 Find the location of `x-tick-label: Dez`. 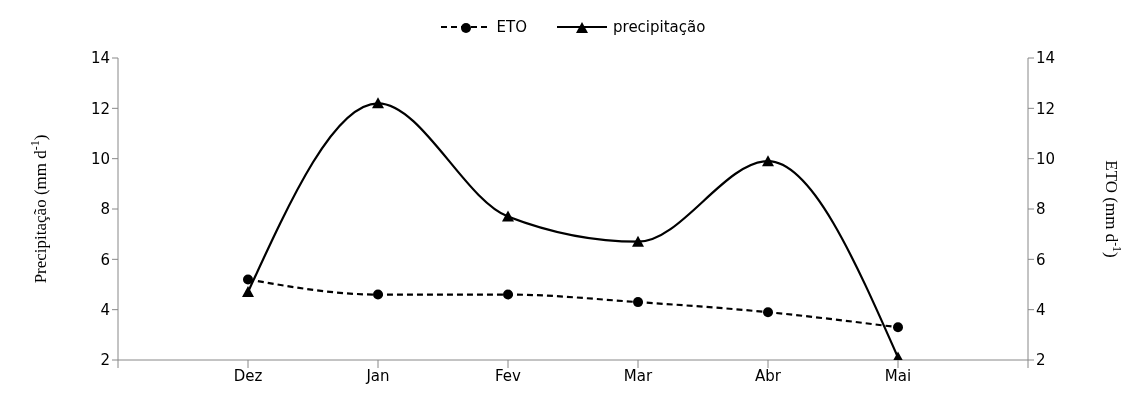

x-tick-label: Dez is located at coordinates (248, 375).